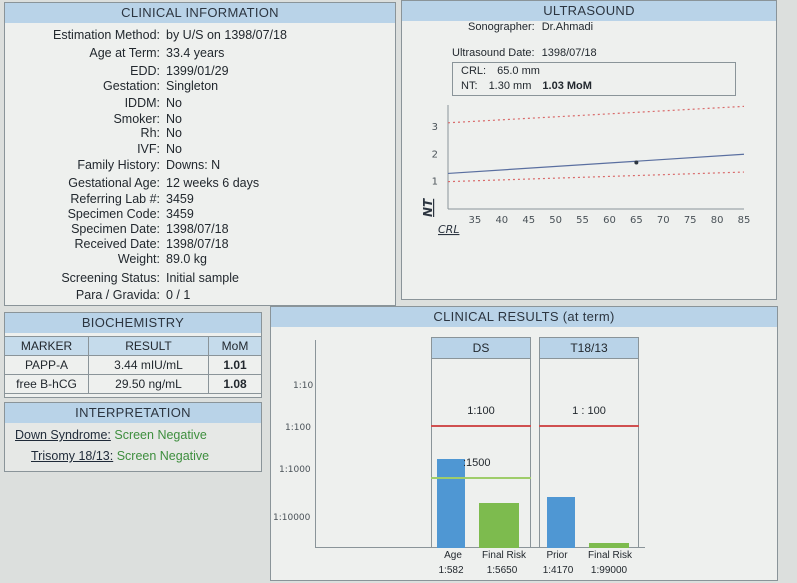 This screenshot has height=583, width=797. What do you see at coordinates (582, 220) in the screenshot?
I see `x-tick-label: 55` at bounding box center [582, 220].